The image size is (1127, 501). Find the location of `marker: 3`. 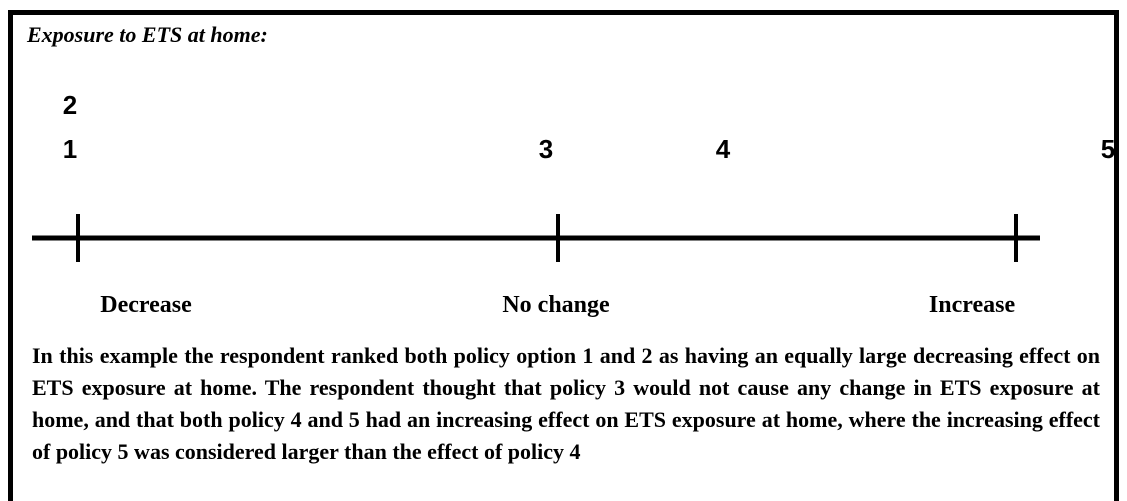

marker: 3 is located at coordinates (546, 149).